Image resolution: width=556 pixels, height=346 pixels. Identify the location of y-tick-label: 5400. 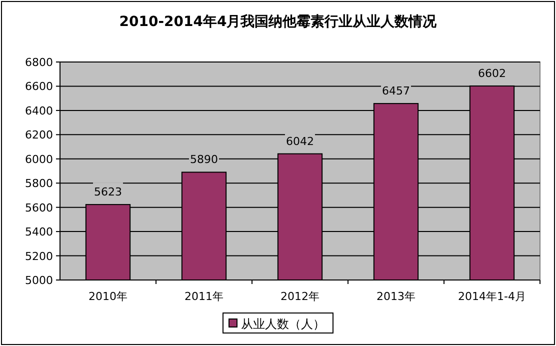
(39, 232).